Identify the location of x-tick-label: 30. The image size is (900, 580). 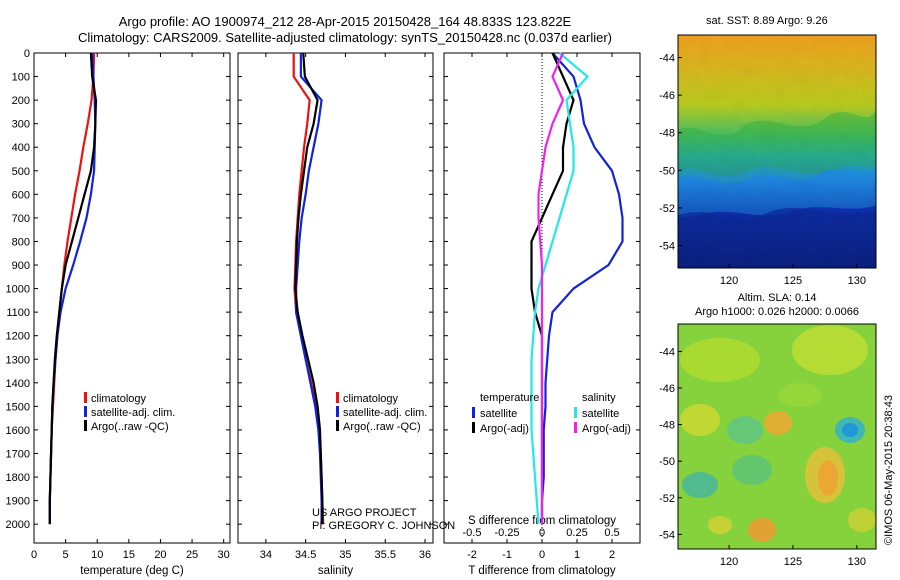
(224, 555).